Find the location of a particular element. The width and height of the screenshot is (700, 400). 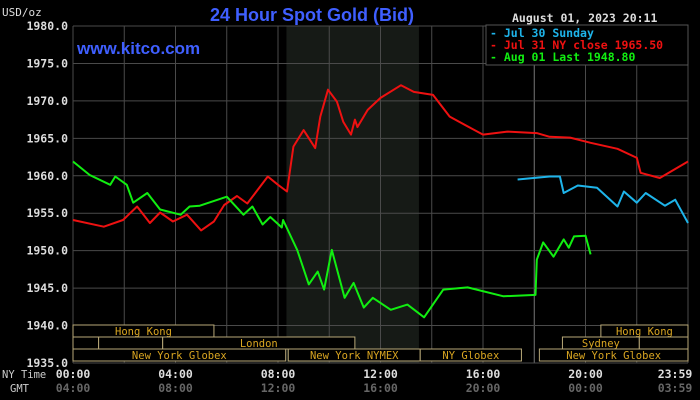

x-axis-gmt-label: GMT is located at coordinates (20, 389).